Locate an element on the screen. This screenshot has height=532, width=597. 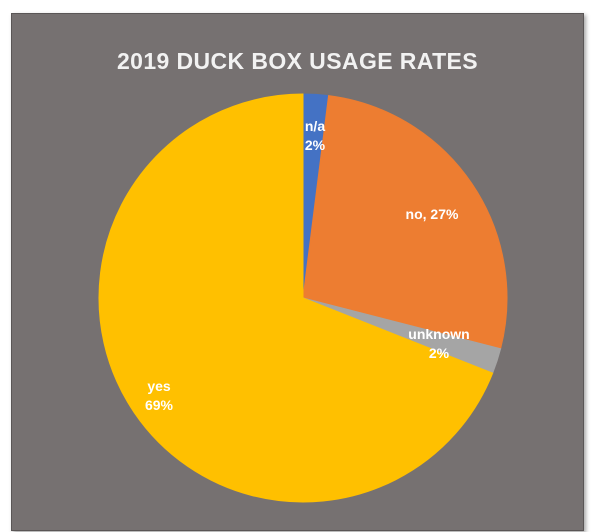
slice-label-n-a: n/a 2% is located at coordinates (315, 135).